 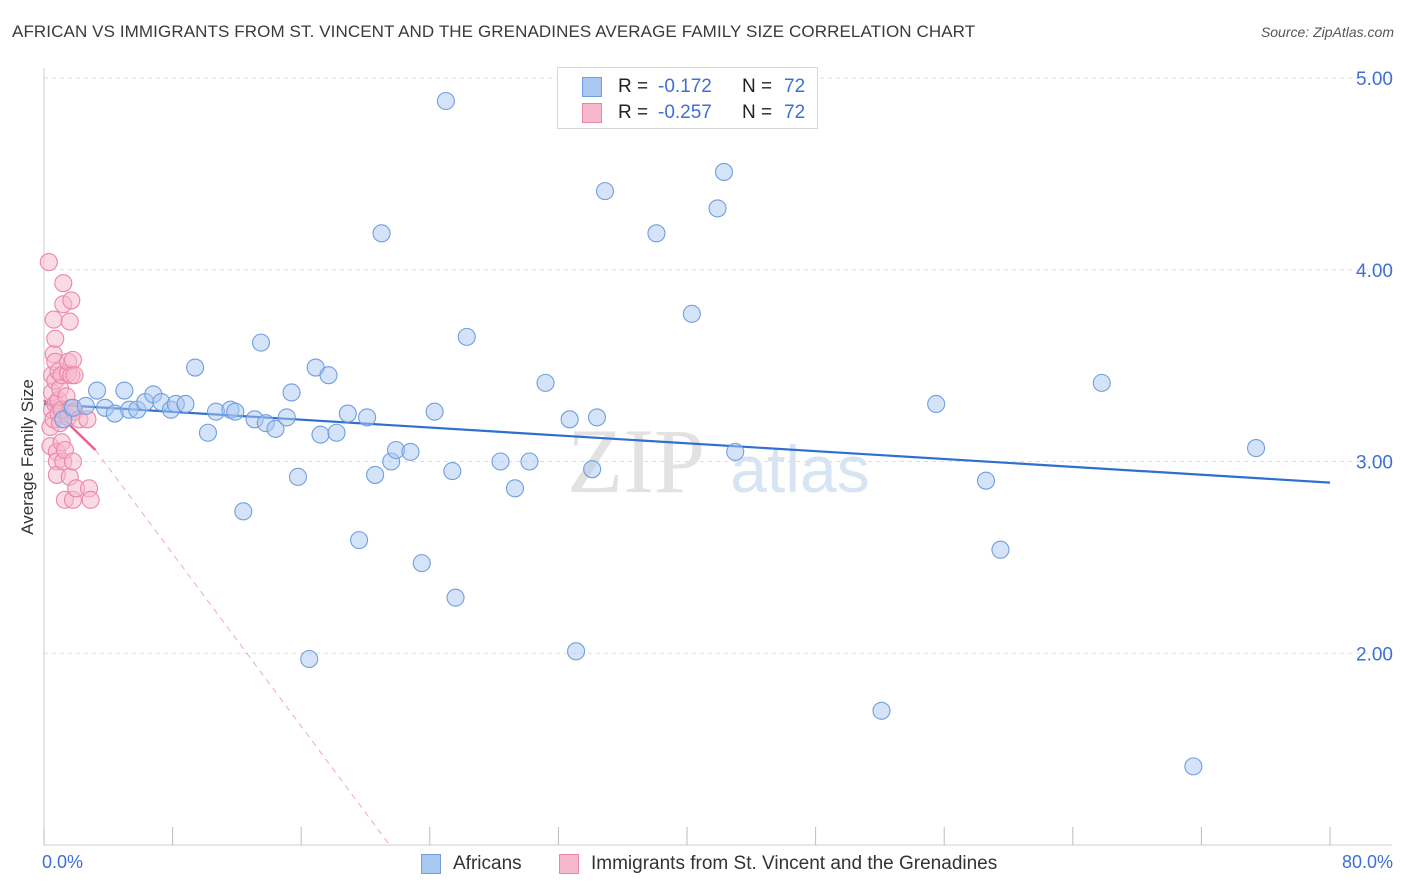 What do you see at coordinates (487, 863) in the screenshot?
I see `bottom-legend-label: Africans` at bounding box center [487, 863].